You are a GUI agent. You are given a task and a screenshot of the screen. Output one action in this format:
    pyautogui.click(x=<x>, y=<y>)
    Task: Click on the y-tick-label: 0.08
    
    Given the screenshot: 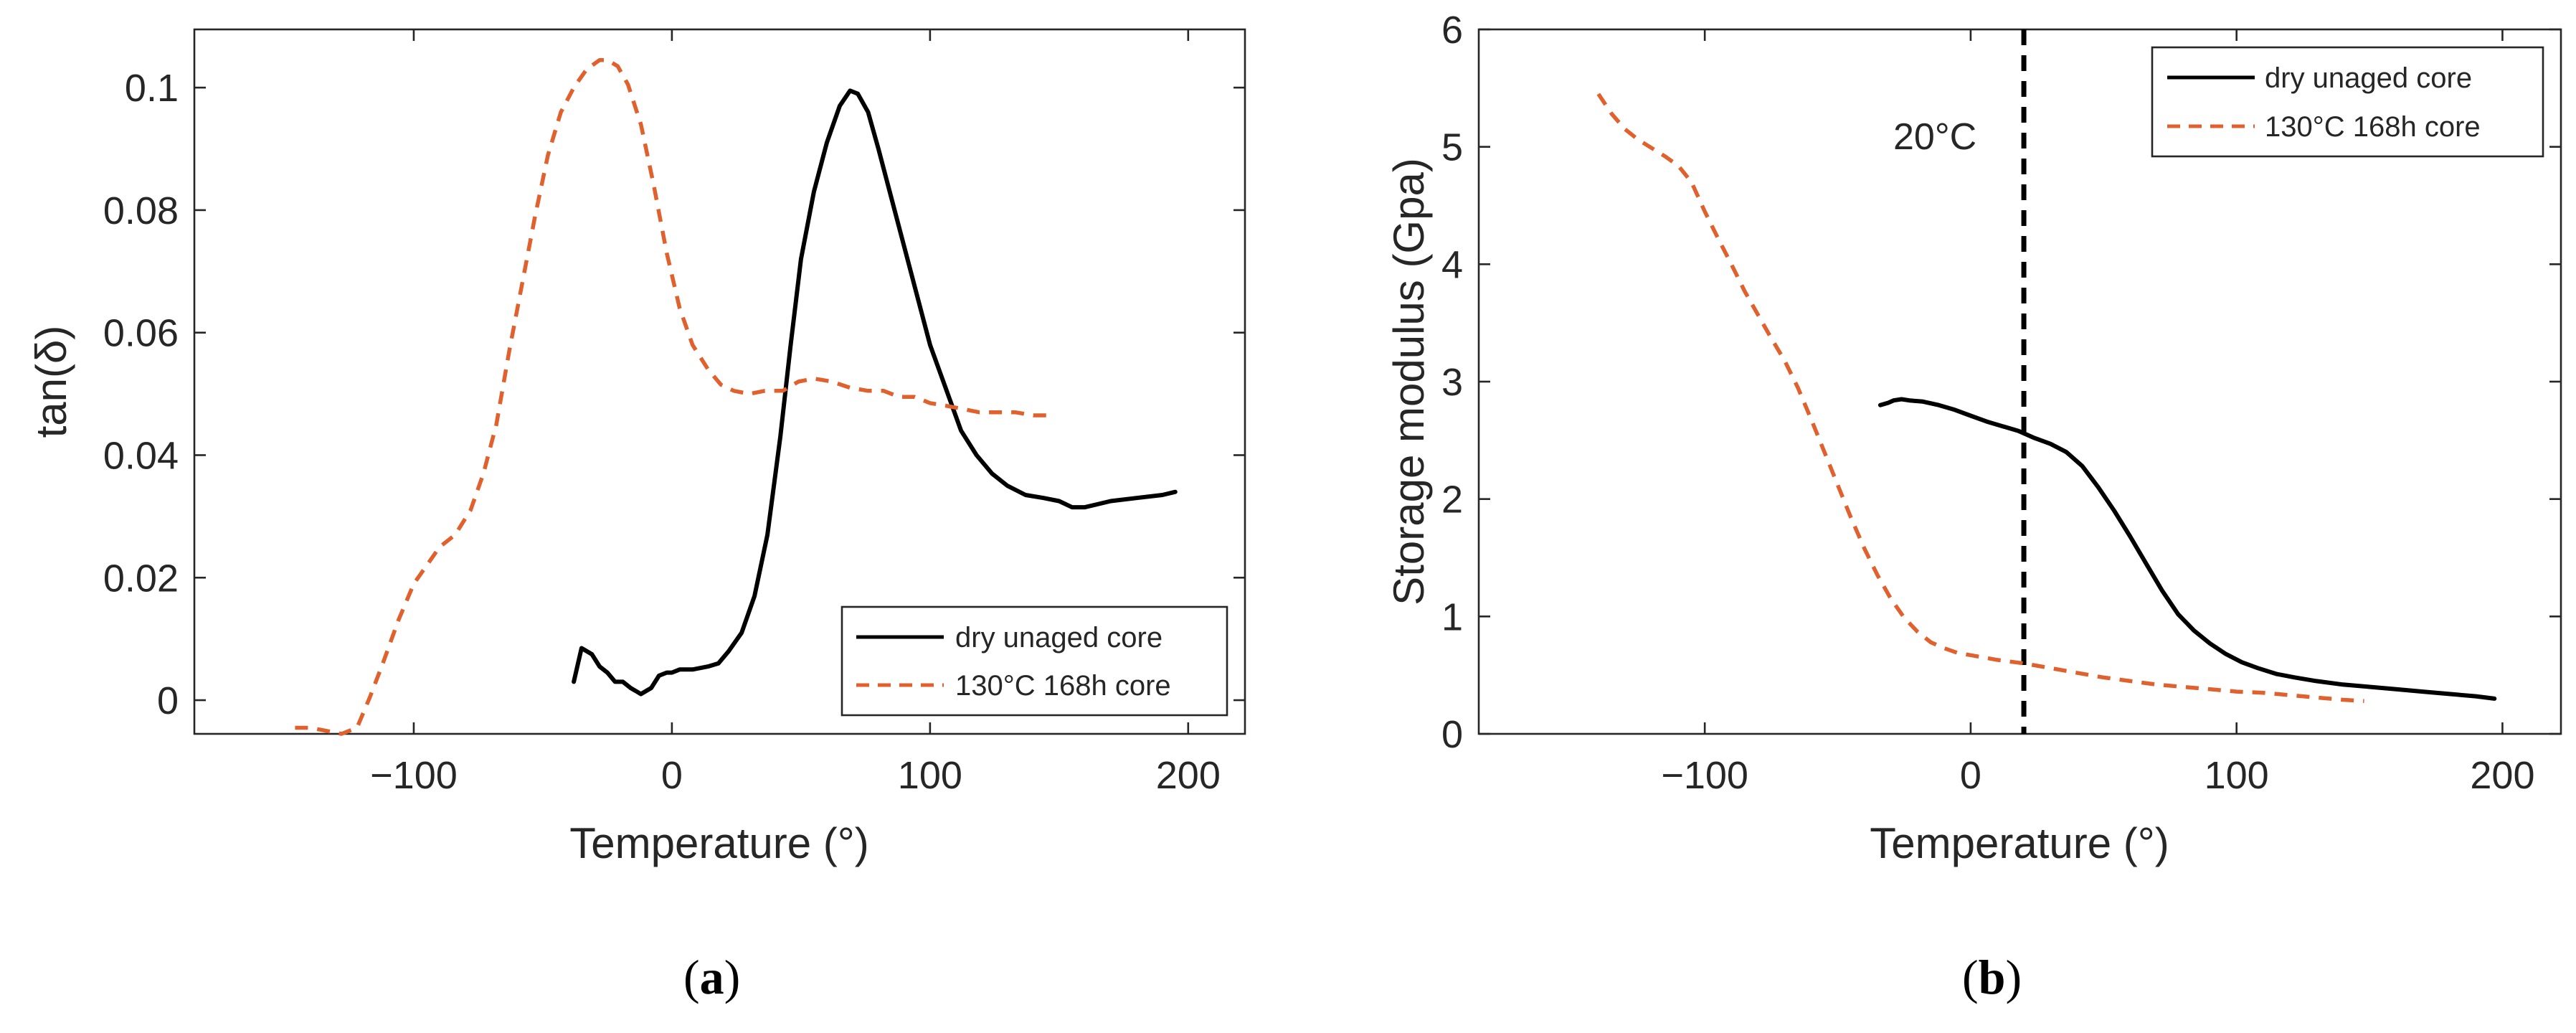 What is the action you would take?
    pyautogui.click(x=141, y=210)
    